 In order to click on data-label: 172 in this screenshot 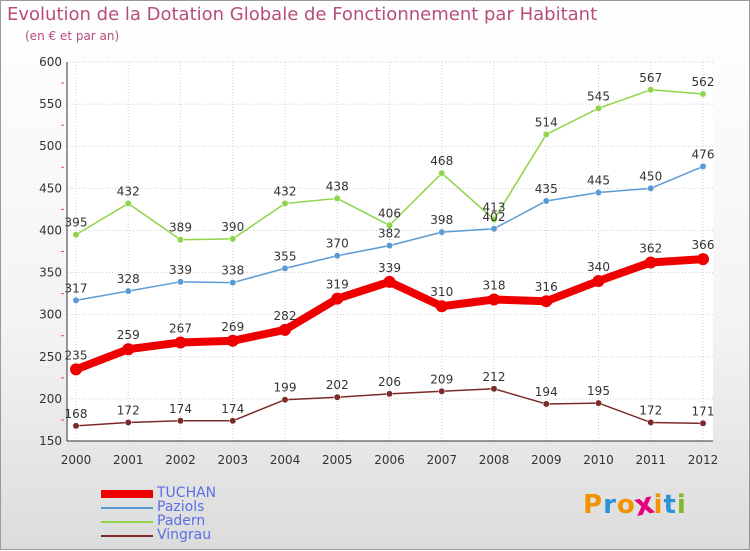, I will do `click(650, 410)`.